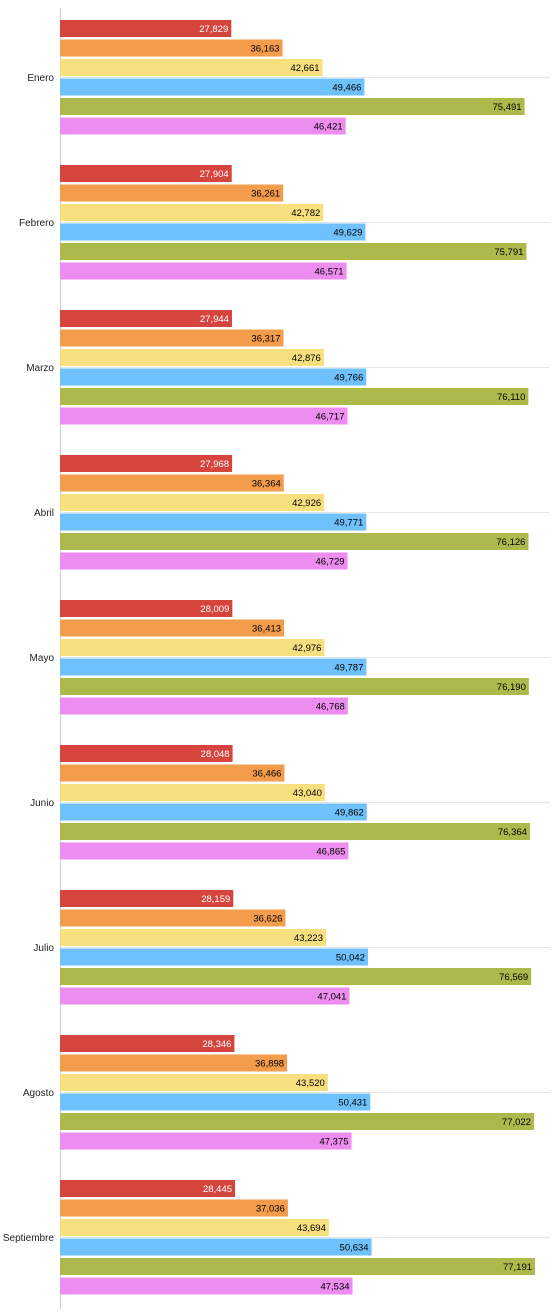 Image resolution: width=556 pixels, height=1312 pixels. Describe the element at coordinates (213, 29) in the screenshot. I see `bar-value-label: 27,829` at that location.